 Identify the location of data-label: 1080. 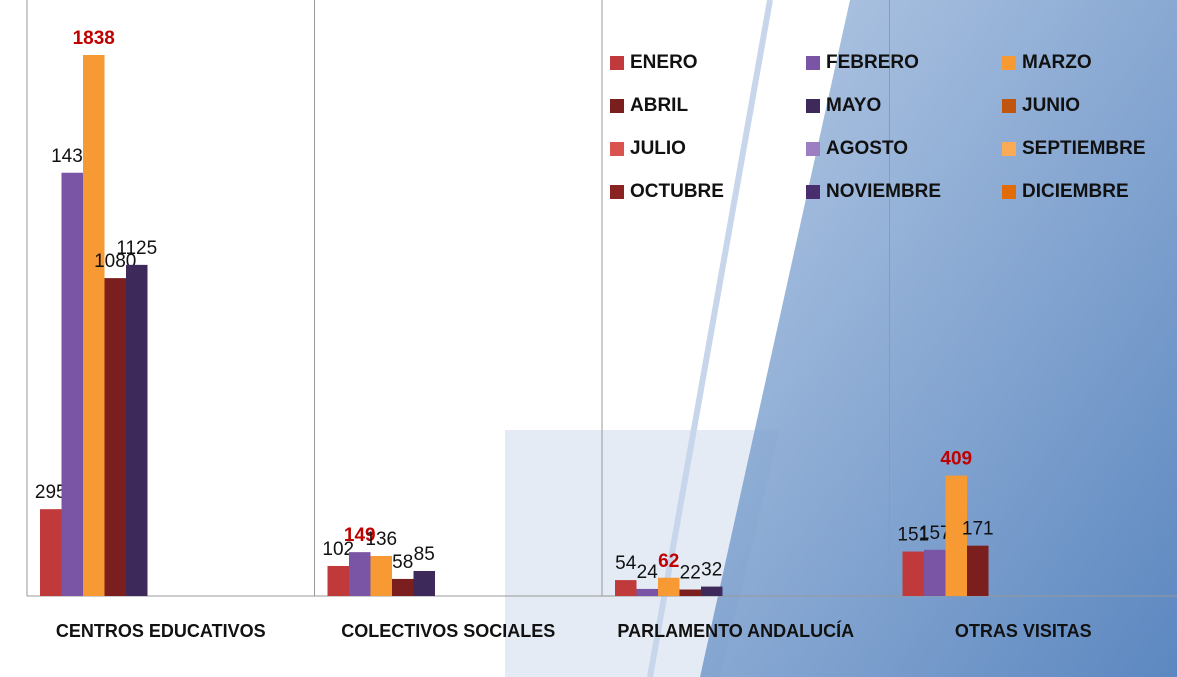
(115, 261).